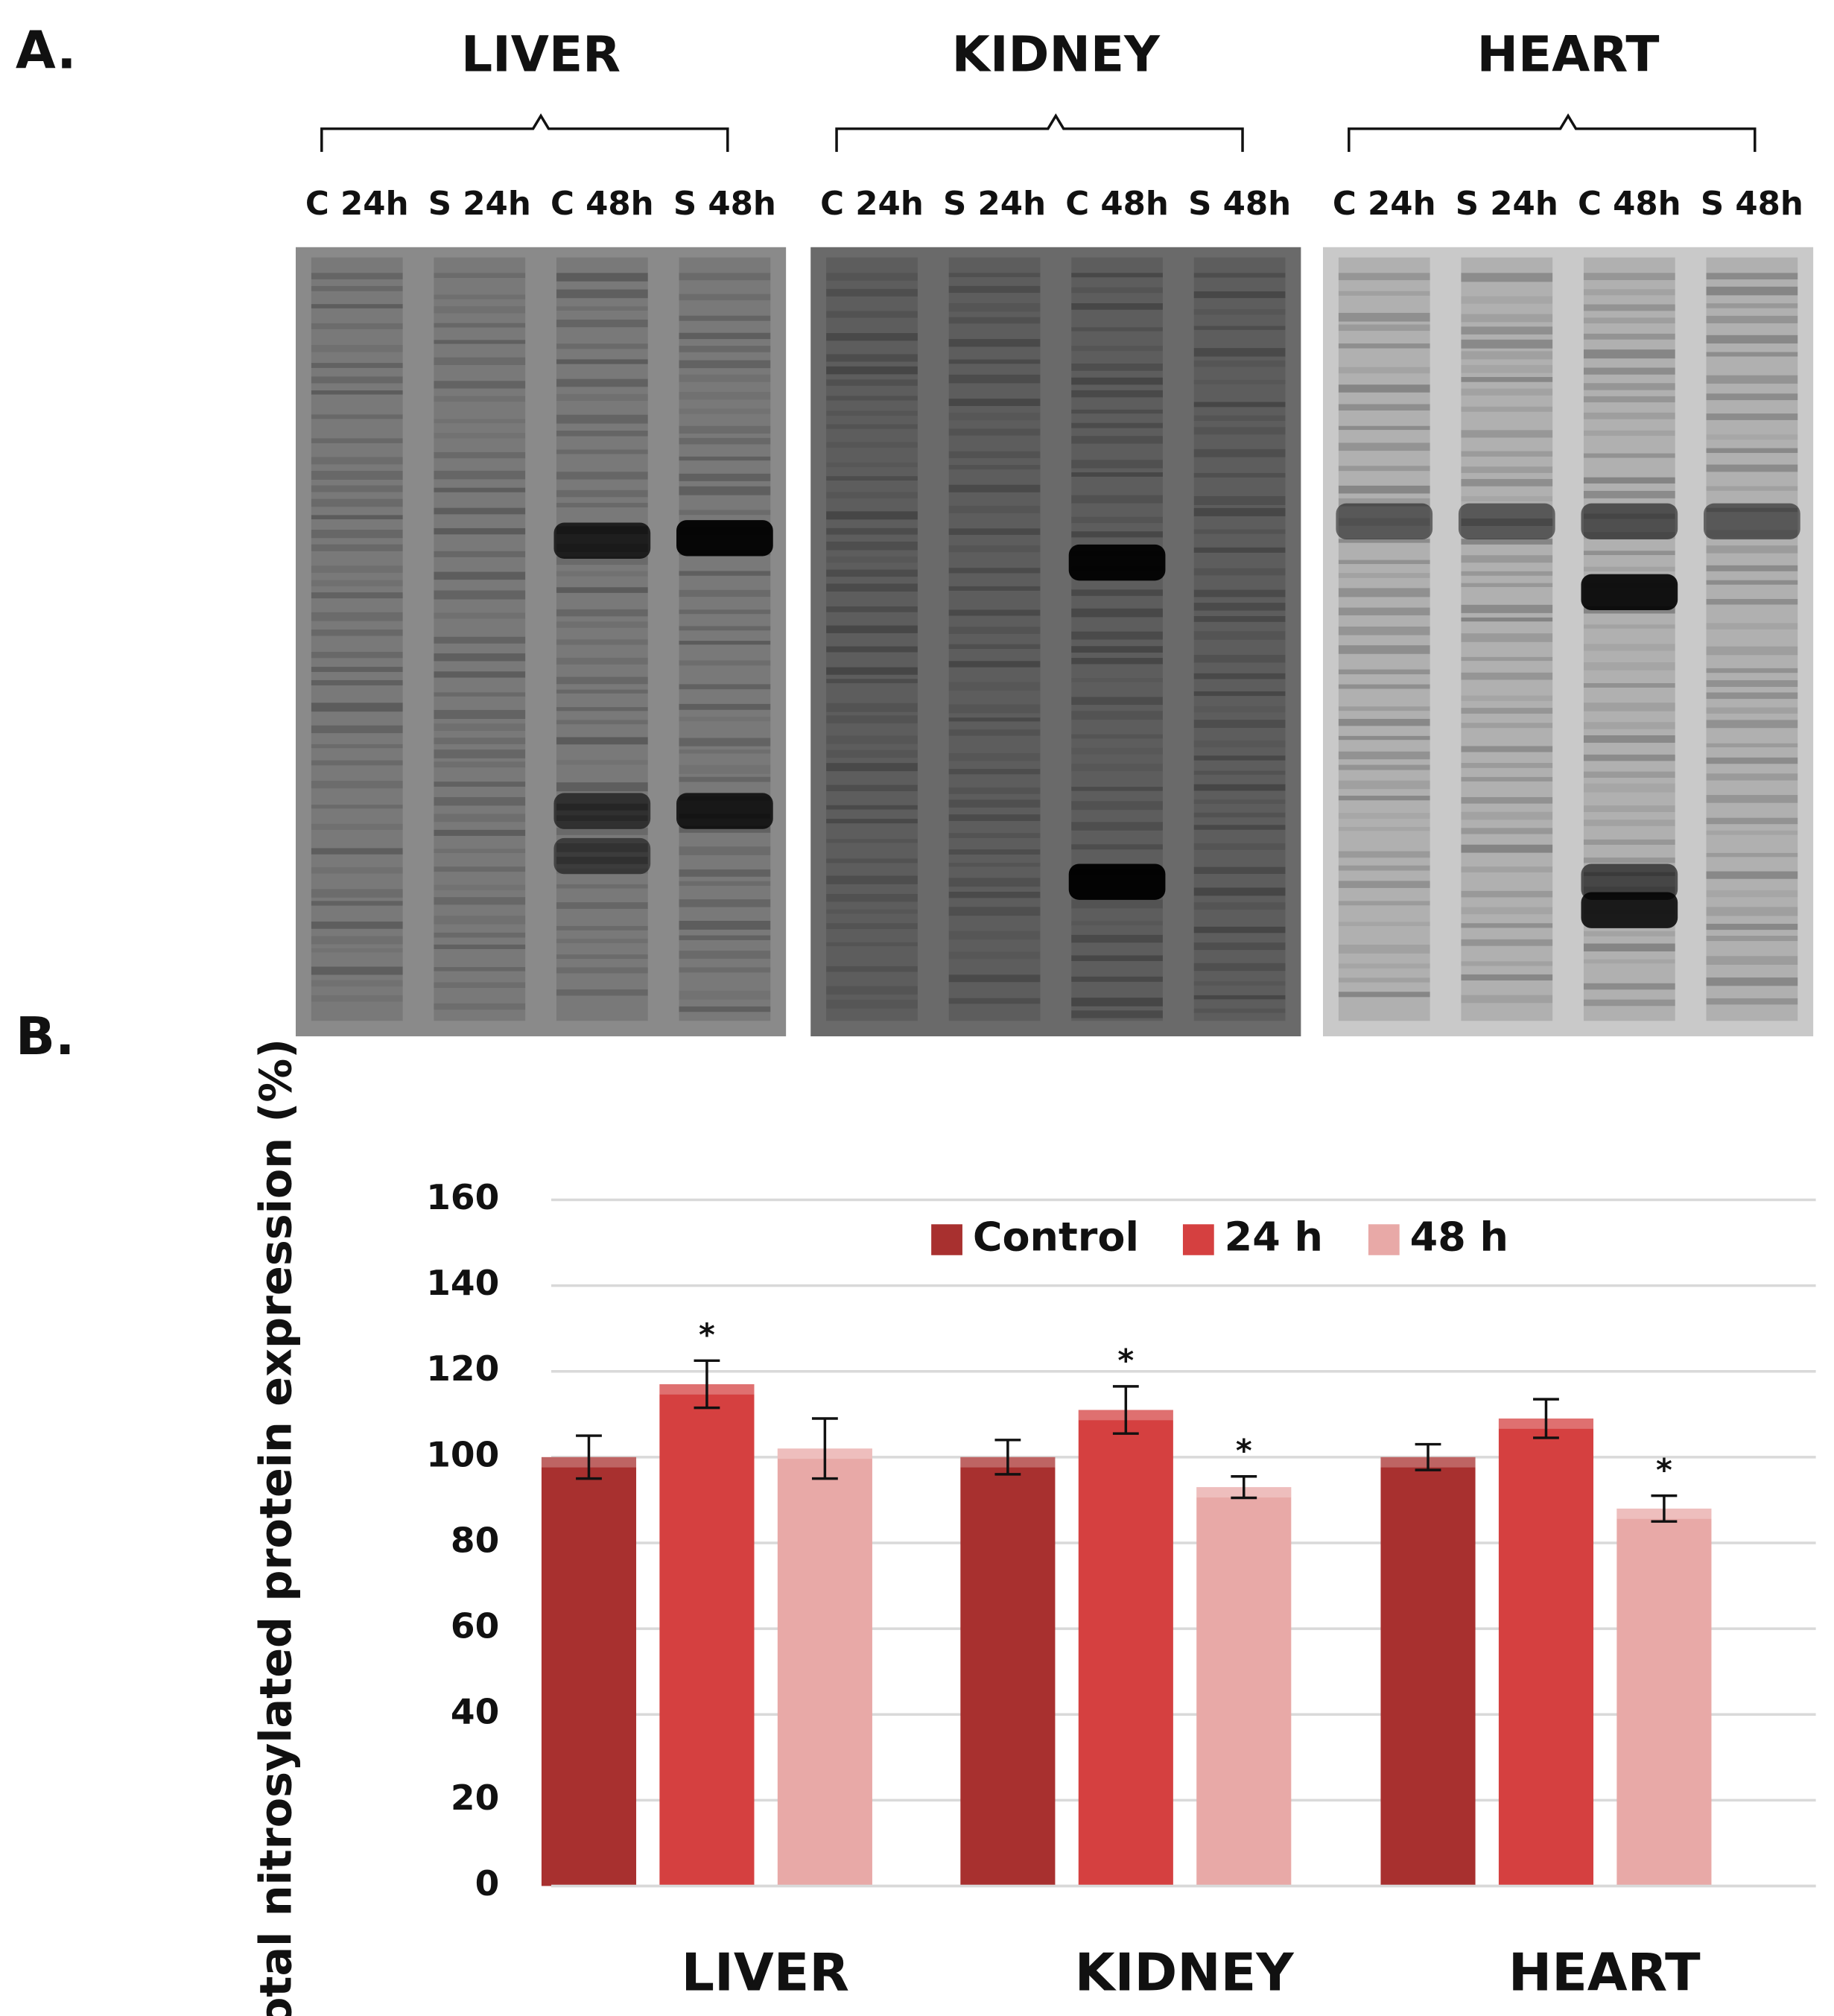  What do you see at coordinates (725, 204) in the screenshot?
I see `lane-label: S 48h` at bounding box center [725, 204].